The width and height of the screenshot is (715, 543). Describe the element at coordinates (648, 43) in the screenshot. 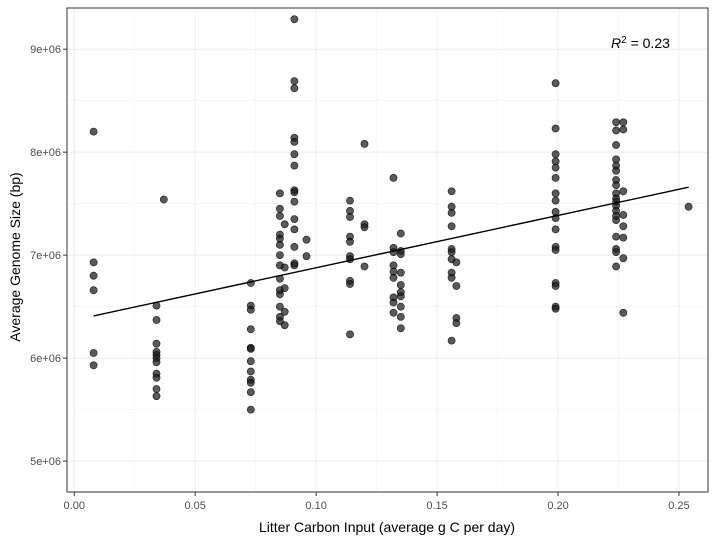

I see `r-squared-value: = 0.23` at that location.